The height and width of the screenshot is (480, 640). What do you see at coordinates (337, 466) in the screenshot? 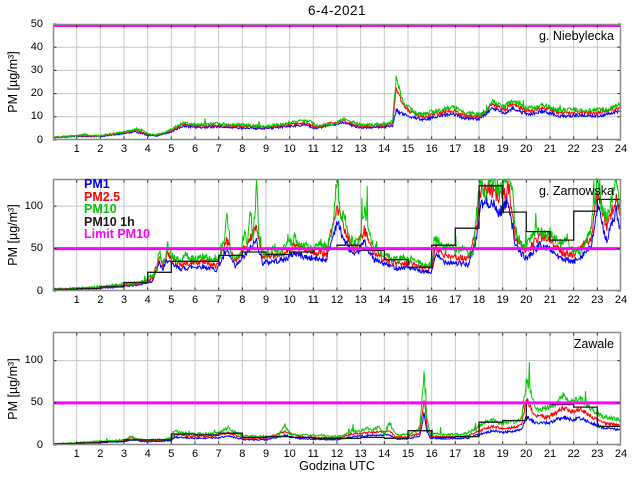
I see `x-axis-label: Godzina UTC` at bounding box center [337, 466].